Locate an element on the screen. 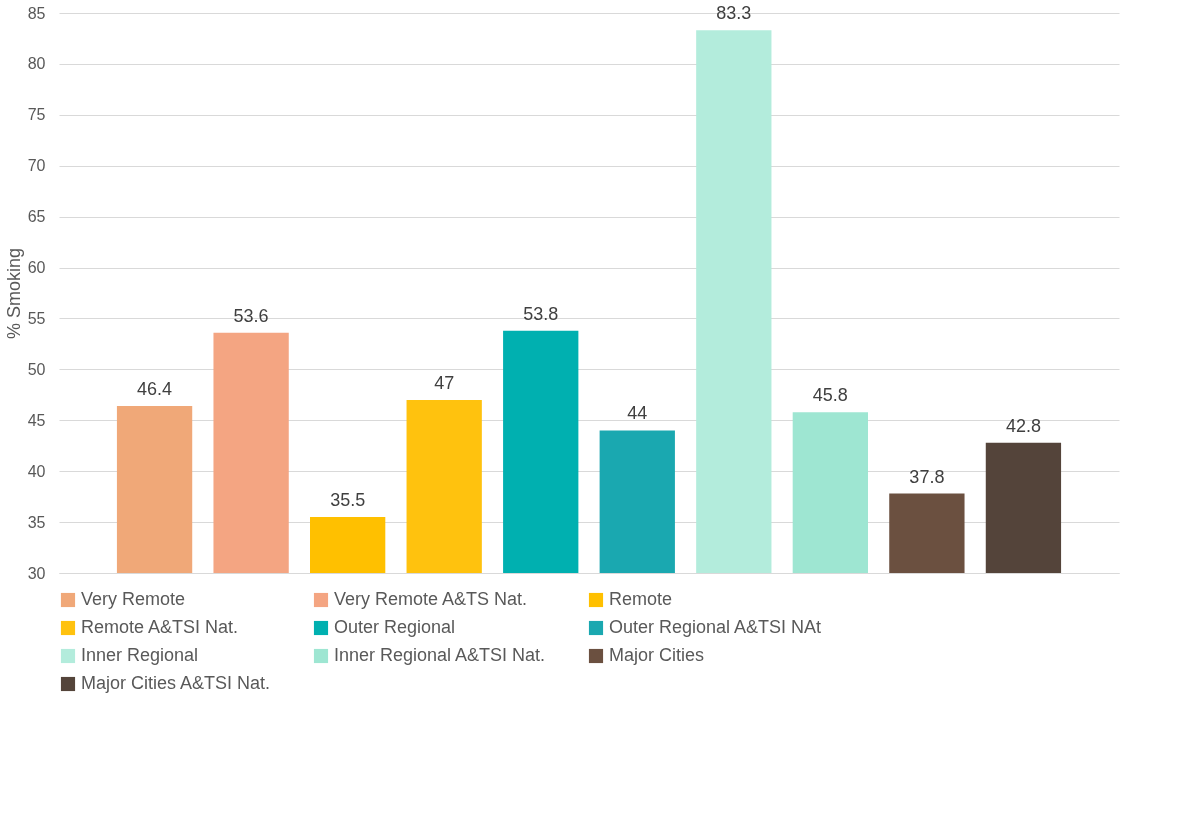 This screenshot has width=1178, height=823. legend-label: Outer Regional A&TSI NAt is located at coordinates (715, 627).